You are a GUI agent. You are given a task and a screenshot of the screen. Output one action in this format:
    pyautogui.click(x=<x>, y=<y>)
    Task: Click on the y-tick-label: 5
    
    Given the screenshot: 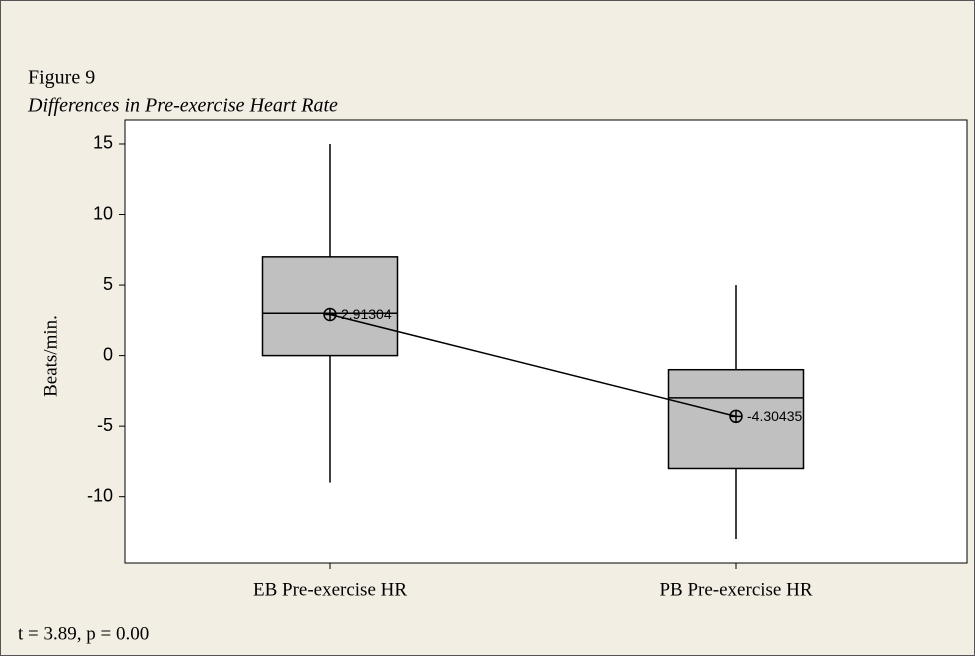 What is the action you would take?
    pyautogui.click(x=108, y=284)
    